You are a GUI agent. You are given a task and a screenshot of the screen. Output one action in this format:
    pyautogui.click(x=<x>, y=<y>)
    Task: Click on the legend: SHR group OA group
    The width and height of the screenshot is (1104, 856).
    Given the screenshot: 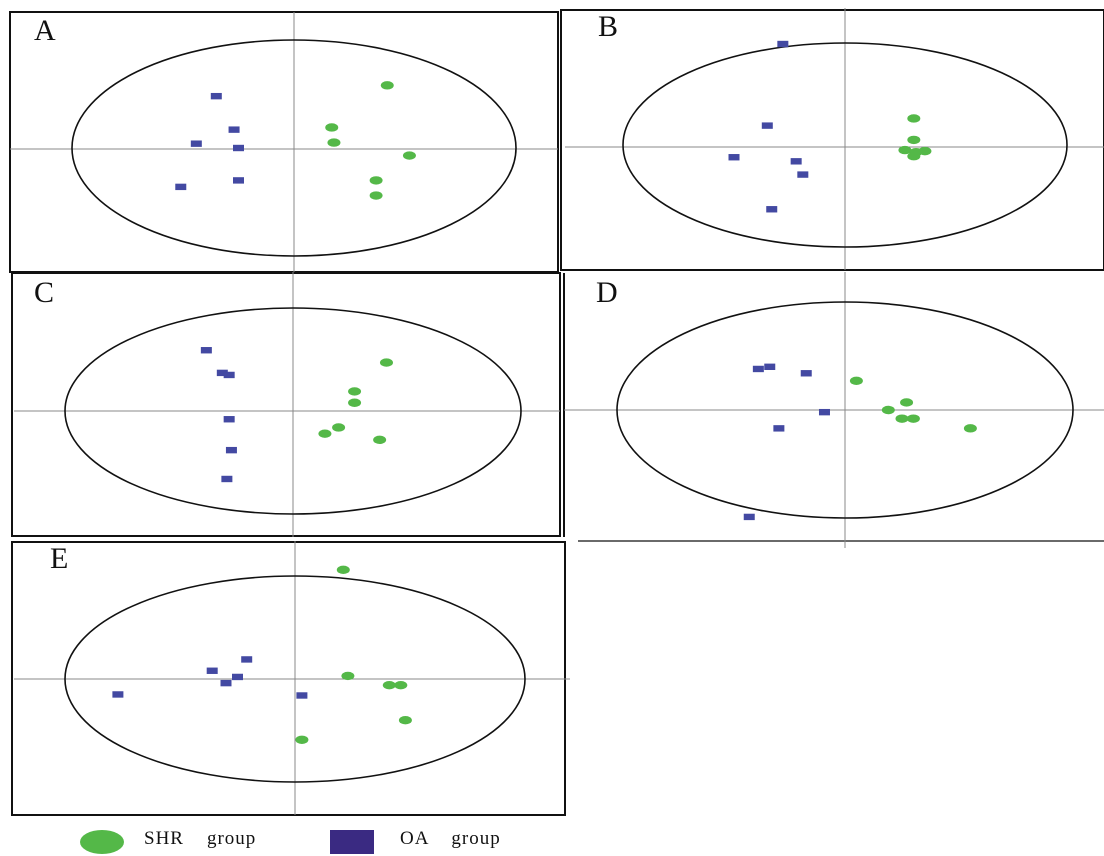 What is the action you would take?
    pyautogui.click(x=340, y=842)
    